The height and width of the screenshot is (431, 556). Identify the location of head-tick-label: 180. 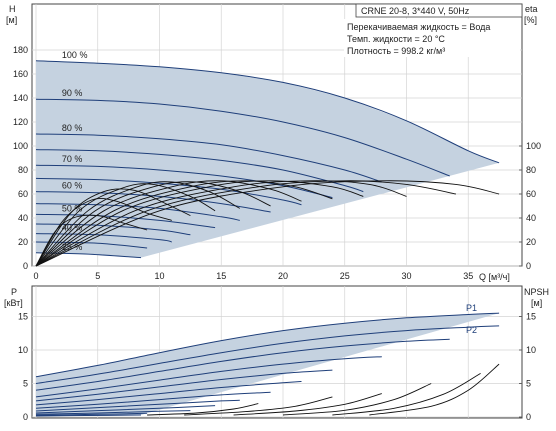
(20, 50).